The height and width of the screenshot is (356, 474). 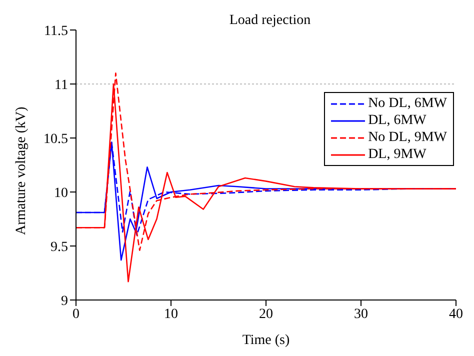 I want to click on x-tick-label: 20, so click(x=266, y=314).